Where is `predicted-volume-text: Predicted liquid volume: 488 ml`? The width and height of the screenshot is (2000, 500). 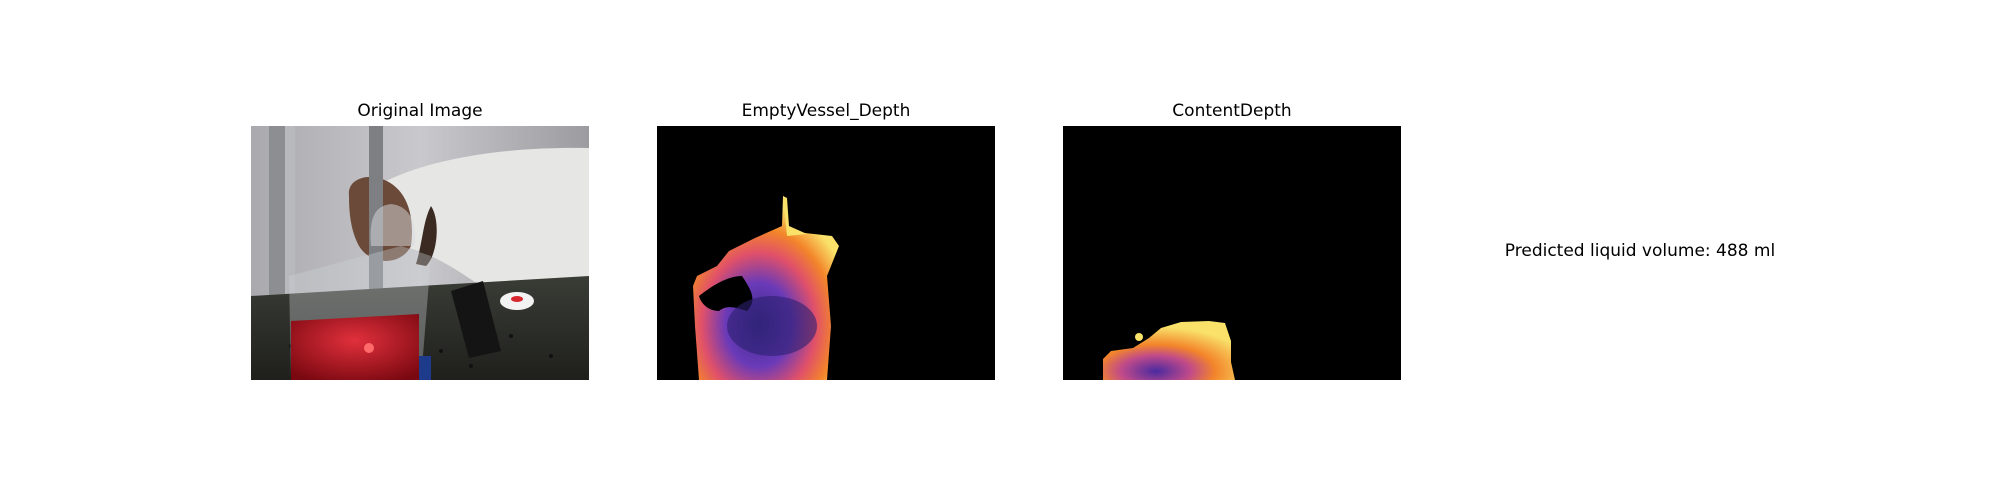
predicted-volume-text: Predicted liquid volume: 488 ml is located at coordinates (1640, 251).